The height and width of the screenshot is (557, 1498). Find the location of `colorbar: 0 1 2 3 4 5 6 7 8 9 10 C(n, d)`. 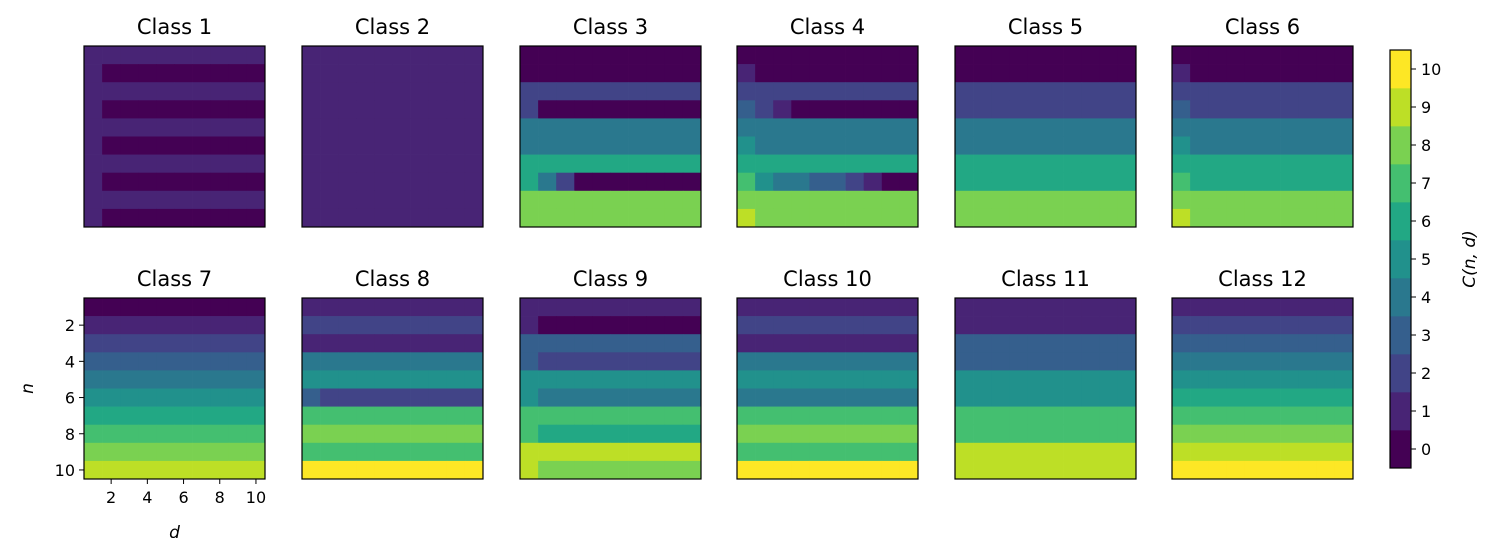

colorbar: 0 1 2 3 4 5 6 7 8 9 10 C(n, d) is located at coordinates (1434, 259).